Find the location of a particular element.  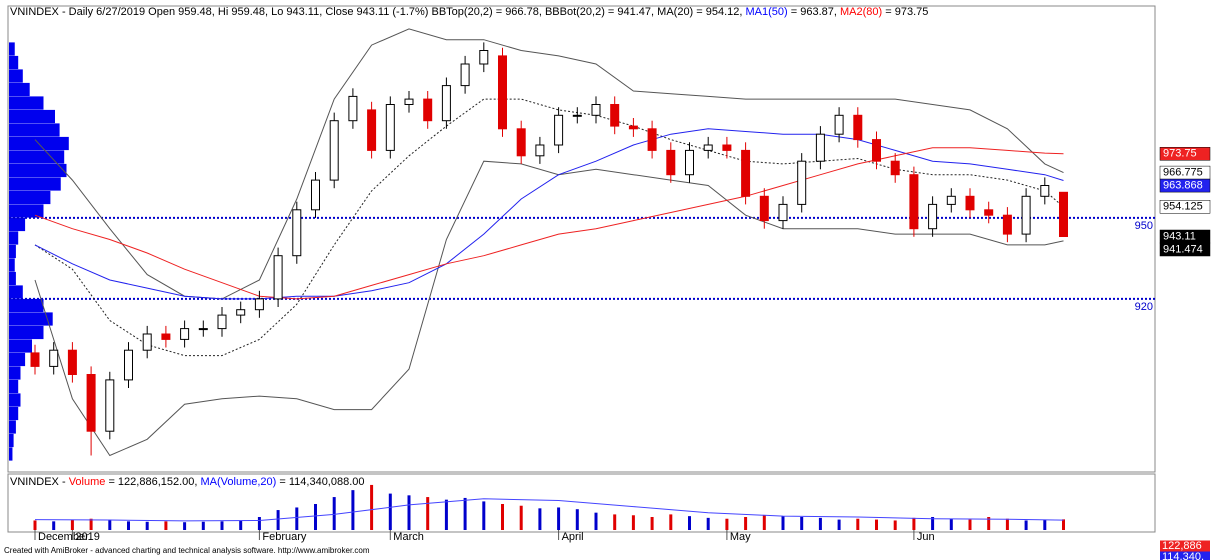

value-tag-label: 954.125 is located at coordinates (1183, 207).